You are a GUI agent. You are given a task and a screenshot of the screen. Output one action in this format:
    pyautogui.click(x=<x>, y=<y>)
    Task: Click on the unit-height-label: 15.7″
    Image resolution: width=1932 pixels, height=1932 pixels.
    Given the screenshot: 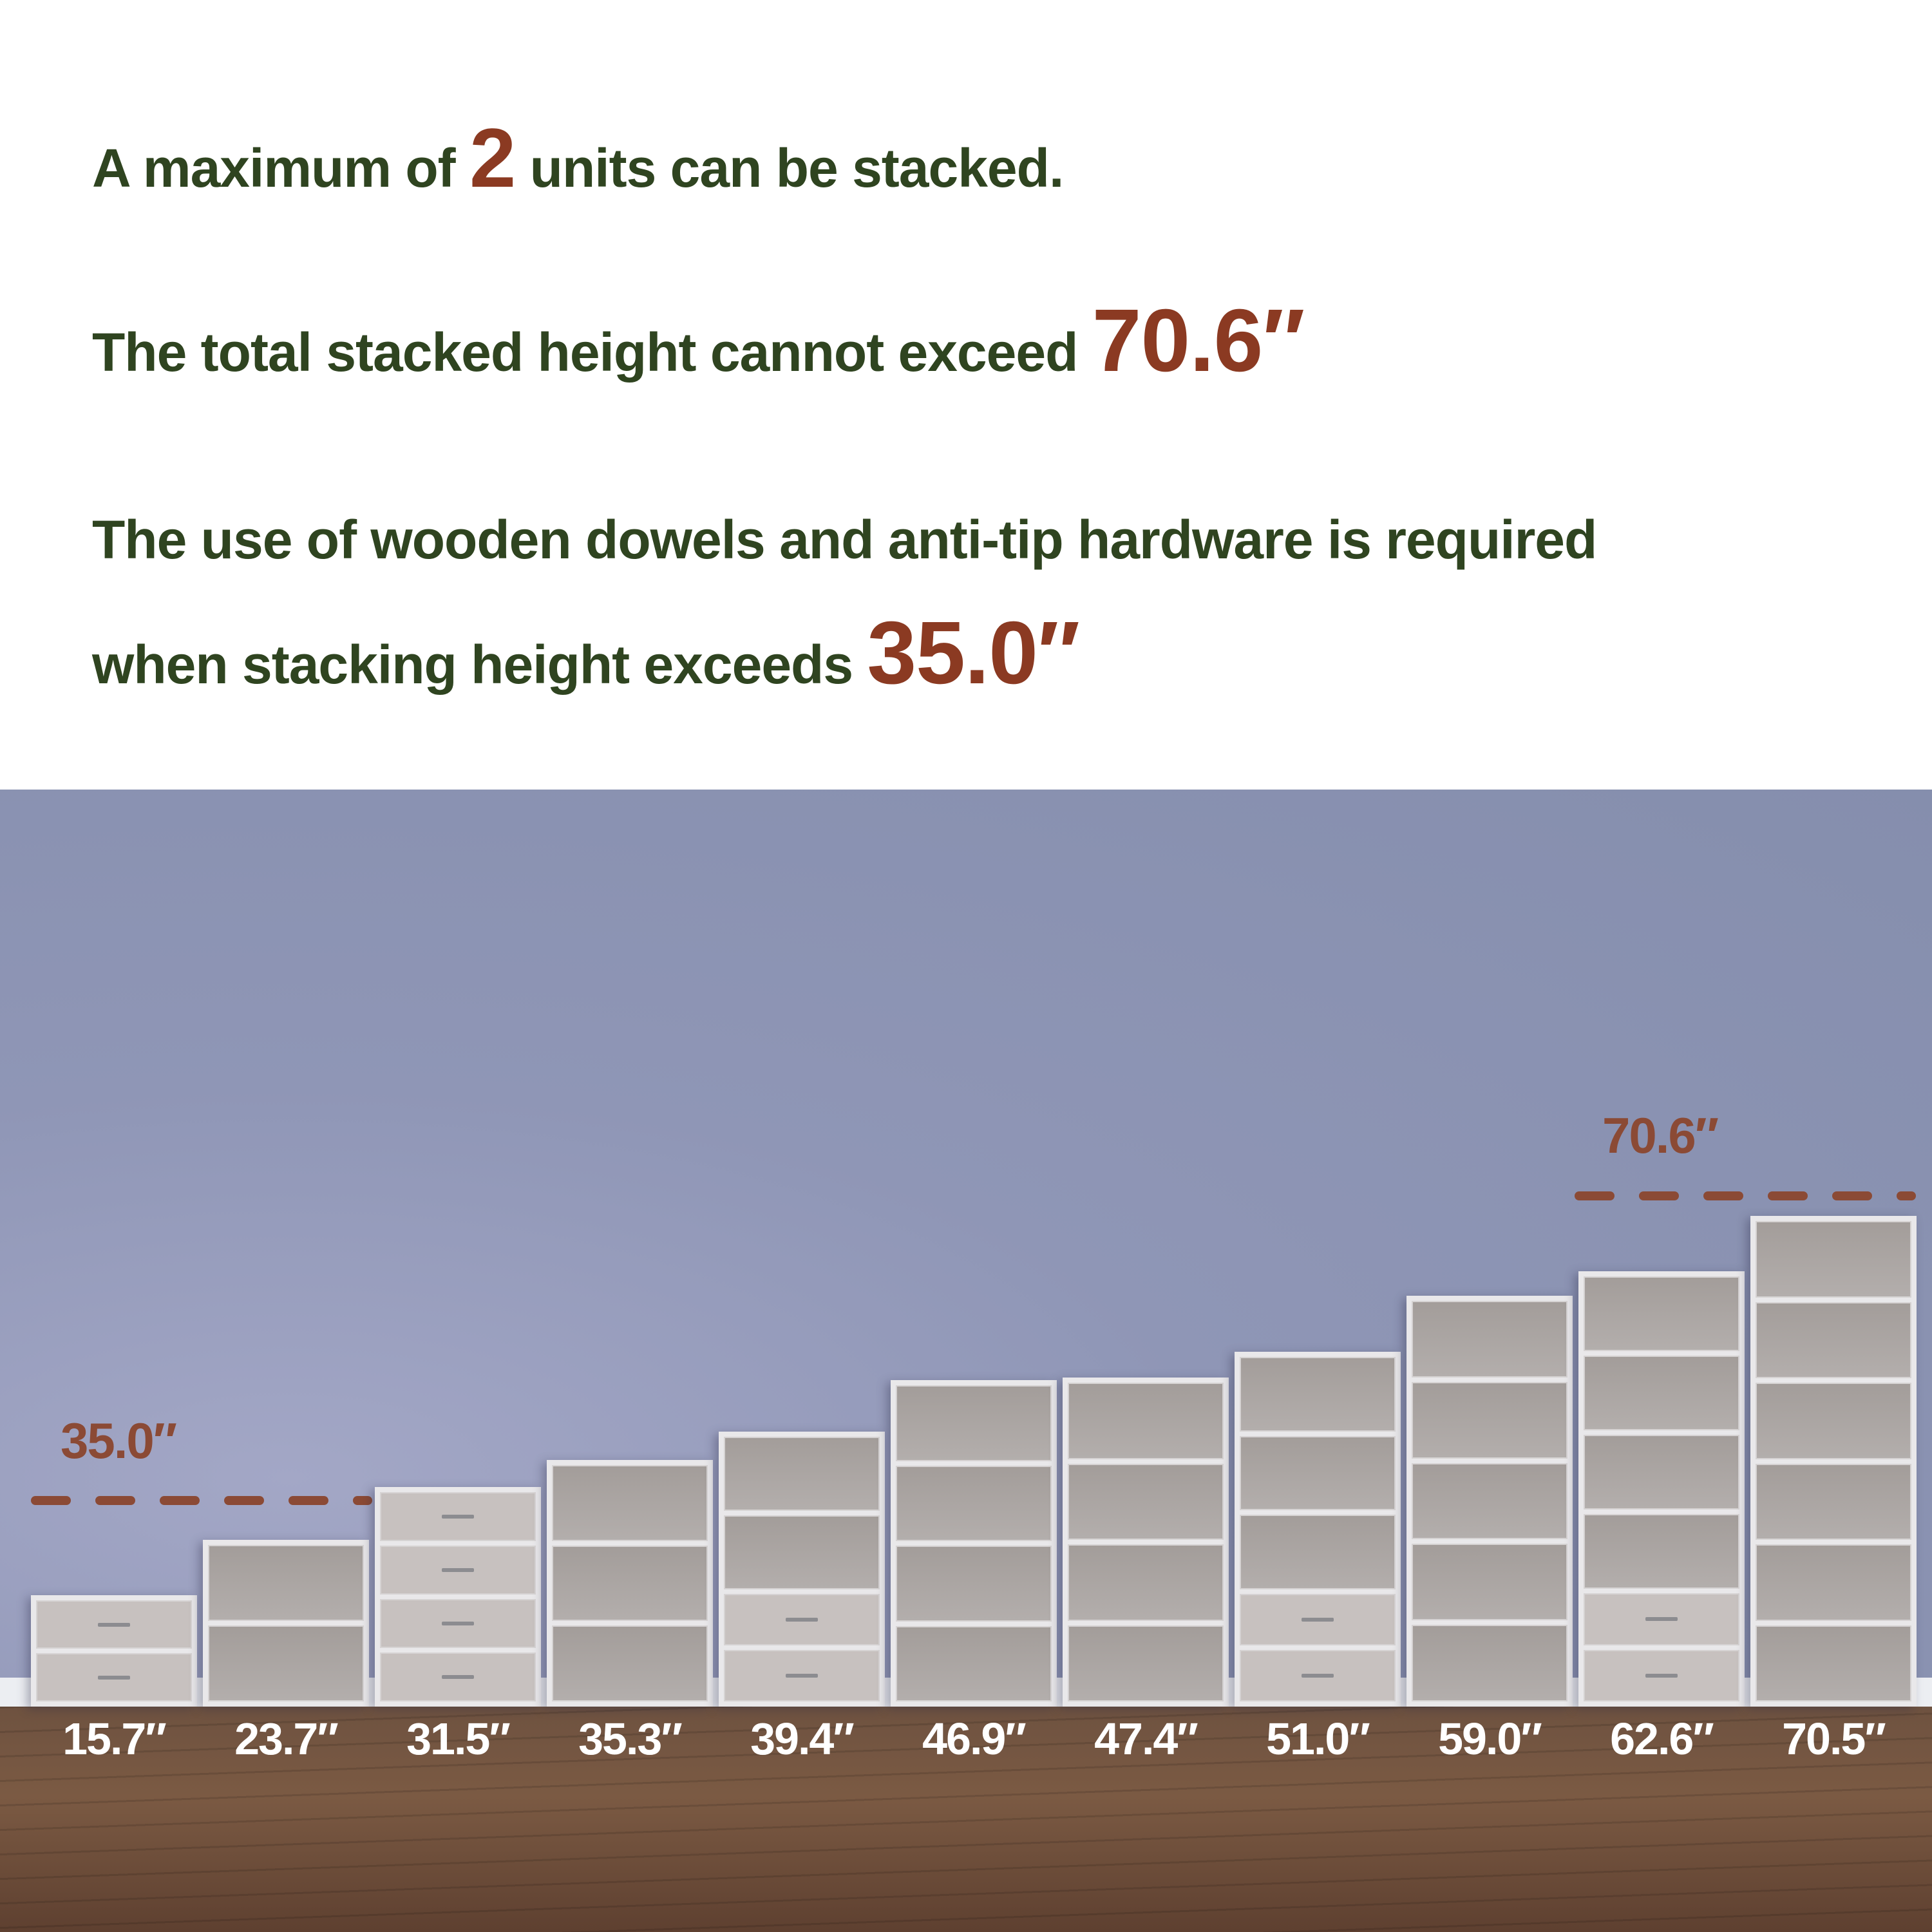 What is the action you would take?
    pyautogui.click(x=115, y=1739)
    